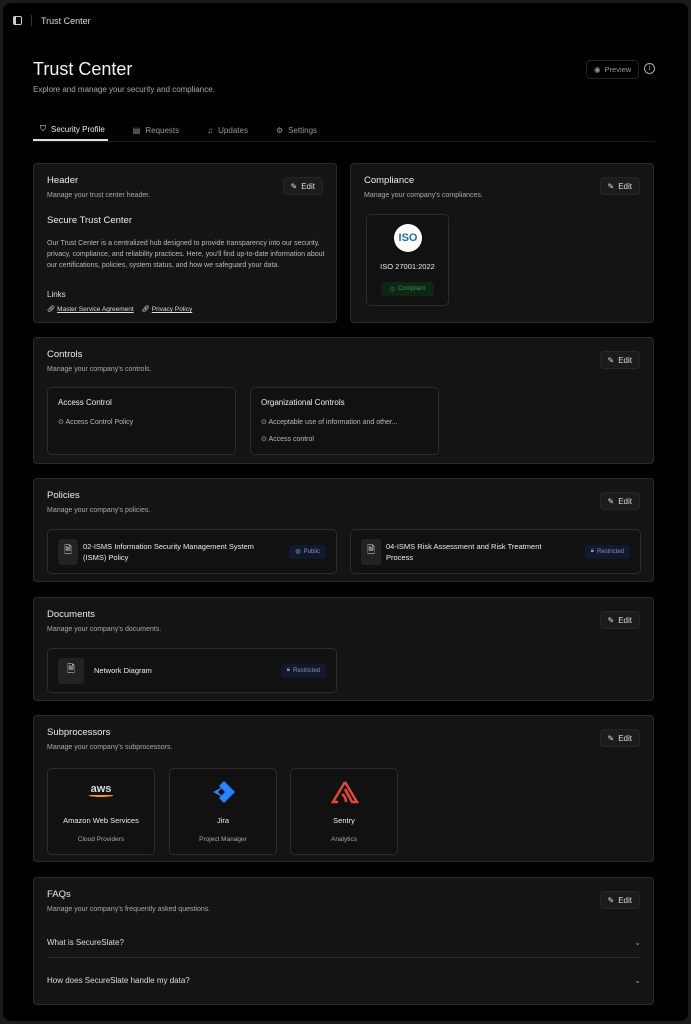 The image size is (691, 1024). Describe the element at coordinates (101, 839) in the screenshot. I see `subprocessor-category: Cloud Providers` at that location.